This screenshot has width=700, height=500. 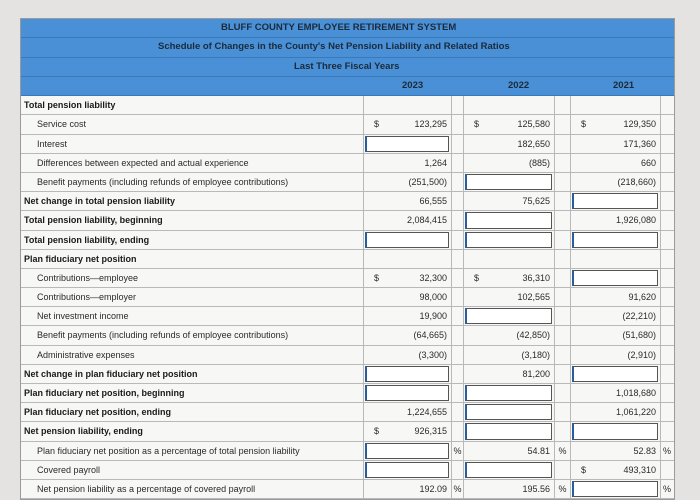 I want to click on cell-value: 32,300, so click(x=433, y=277).